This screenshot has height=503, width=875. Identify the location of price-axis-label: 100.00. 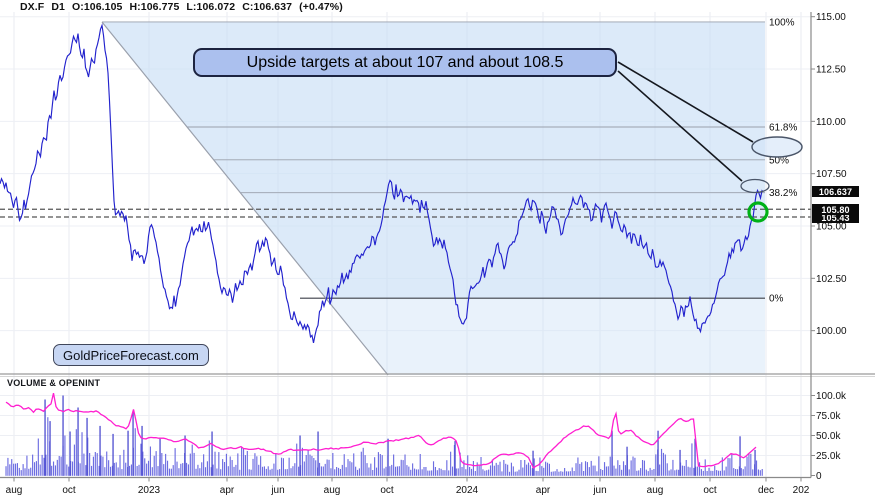
(831, 331).